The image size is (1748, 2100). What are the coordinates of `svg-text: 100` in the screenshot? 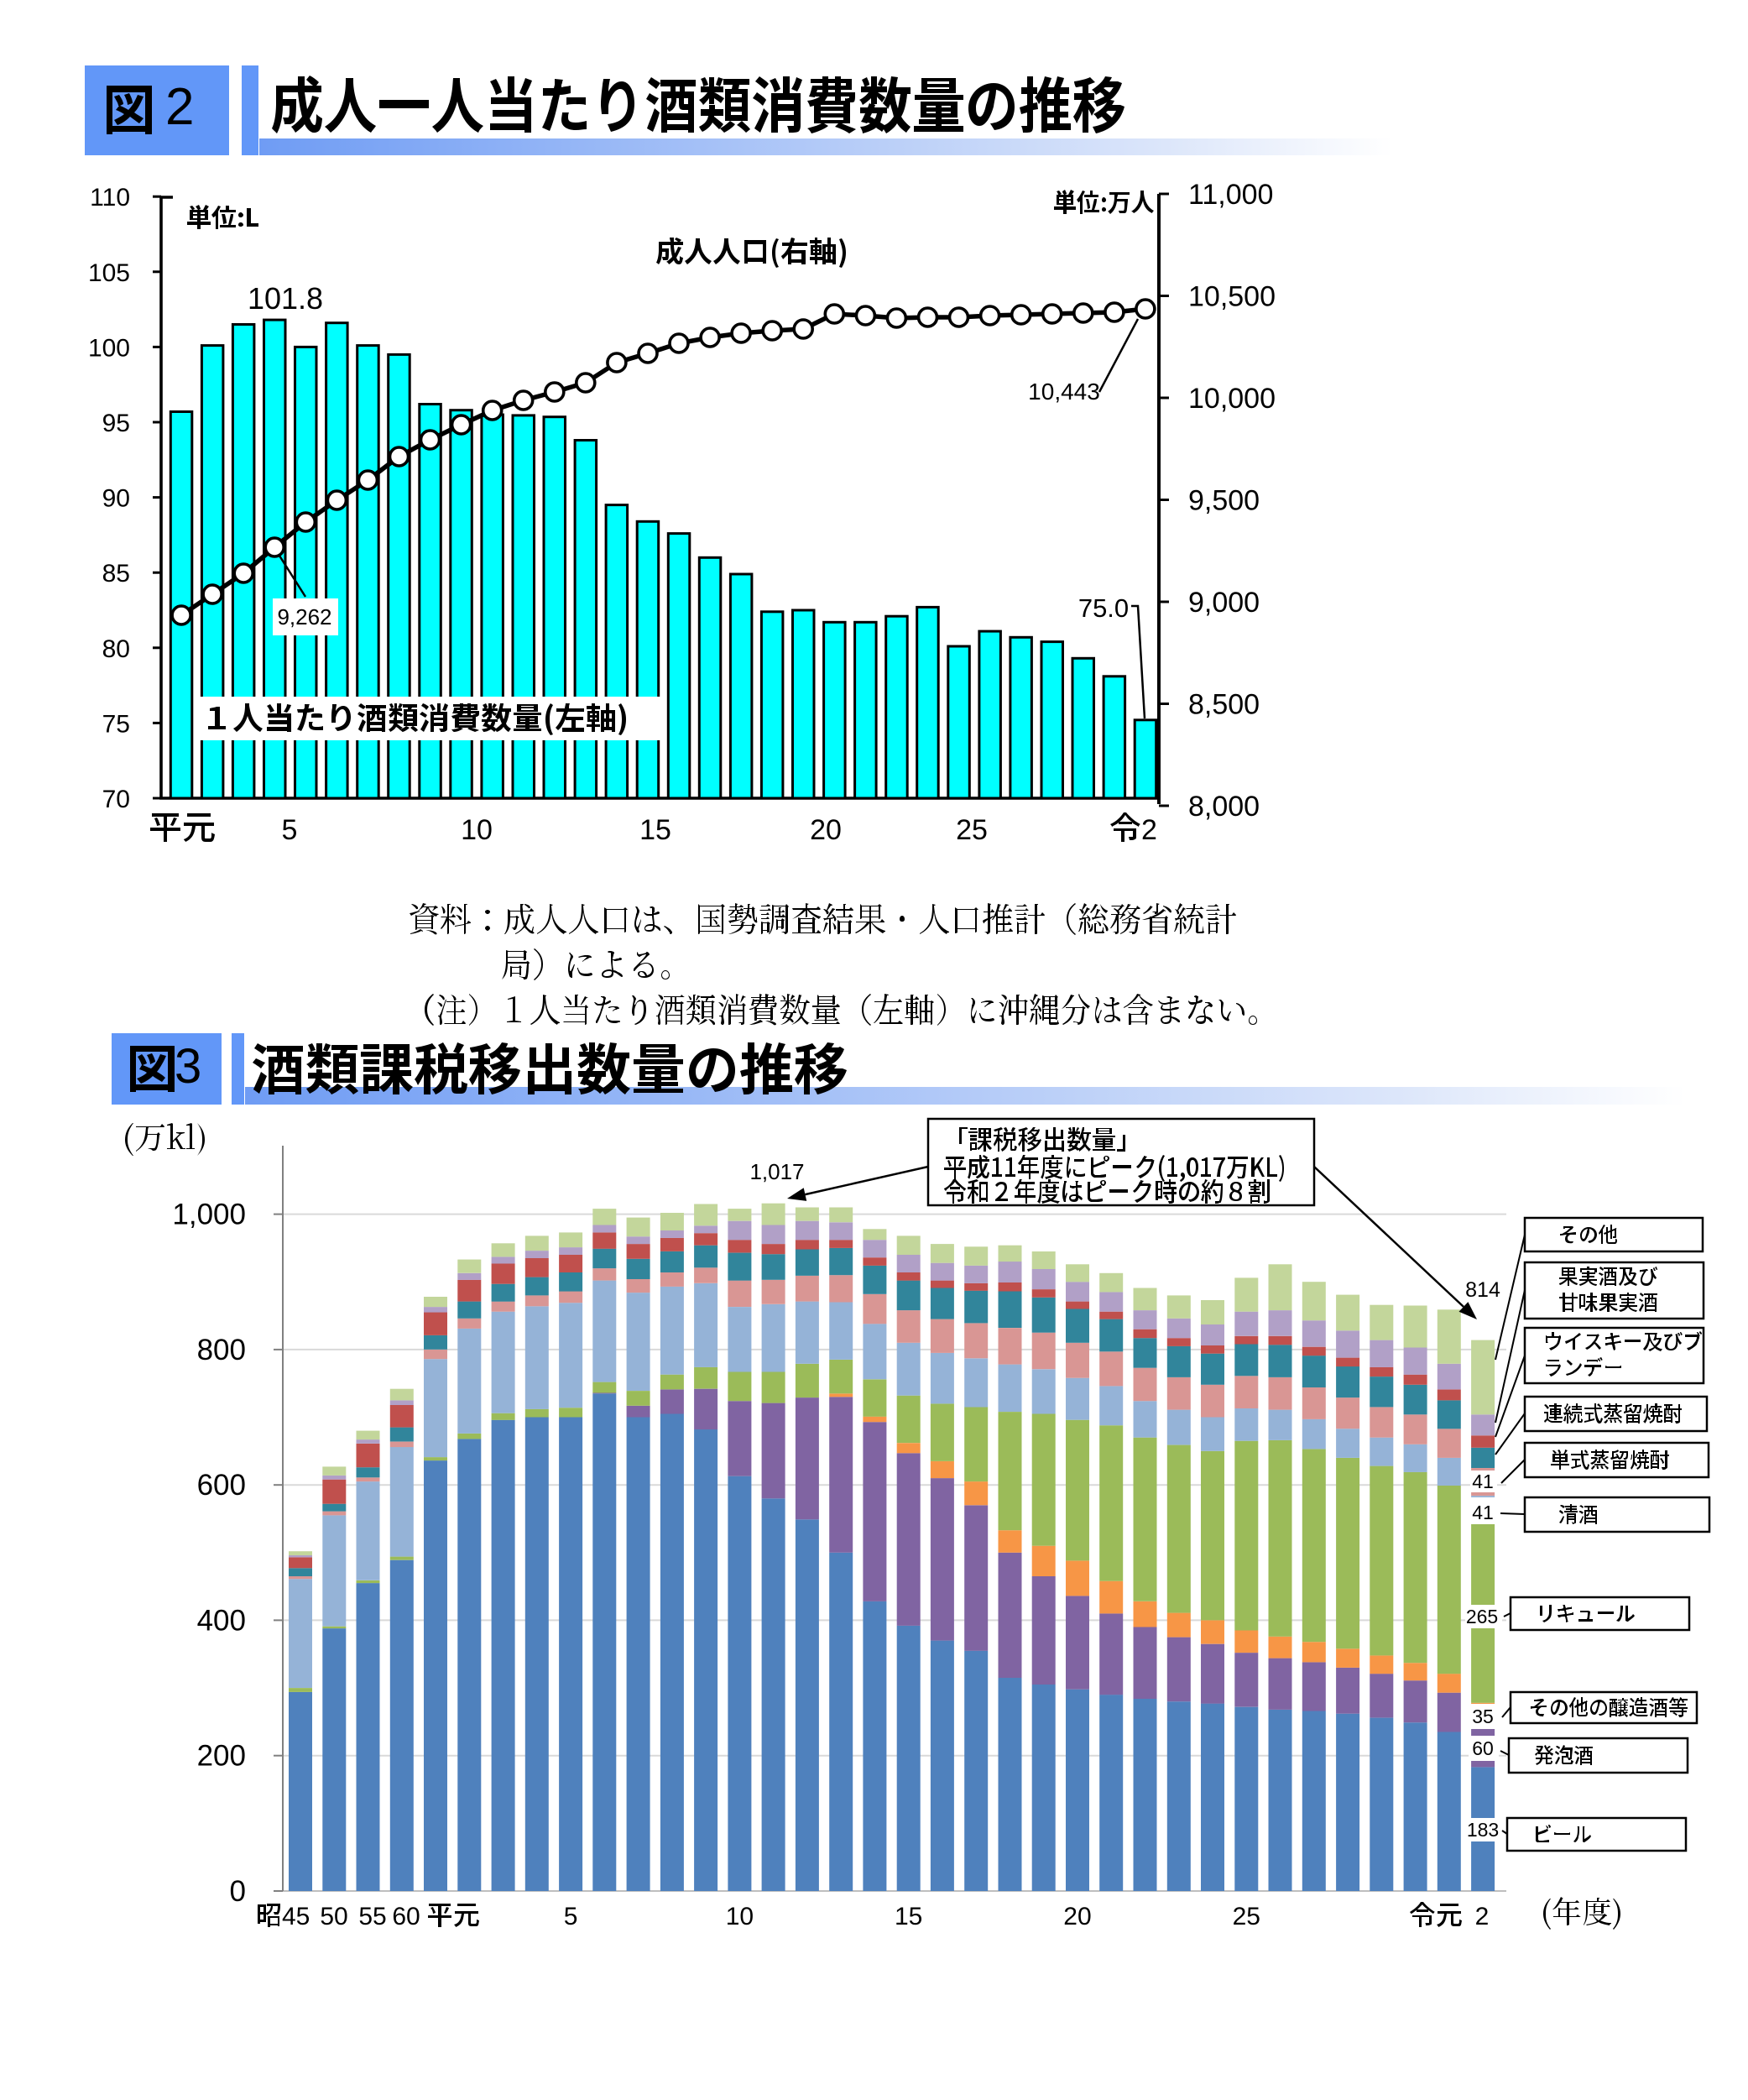 It's located at (109, 348).